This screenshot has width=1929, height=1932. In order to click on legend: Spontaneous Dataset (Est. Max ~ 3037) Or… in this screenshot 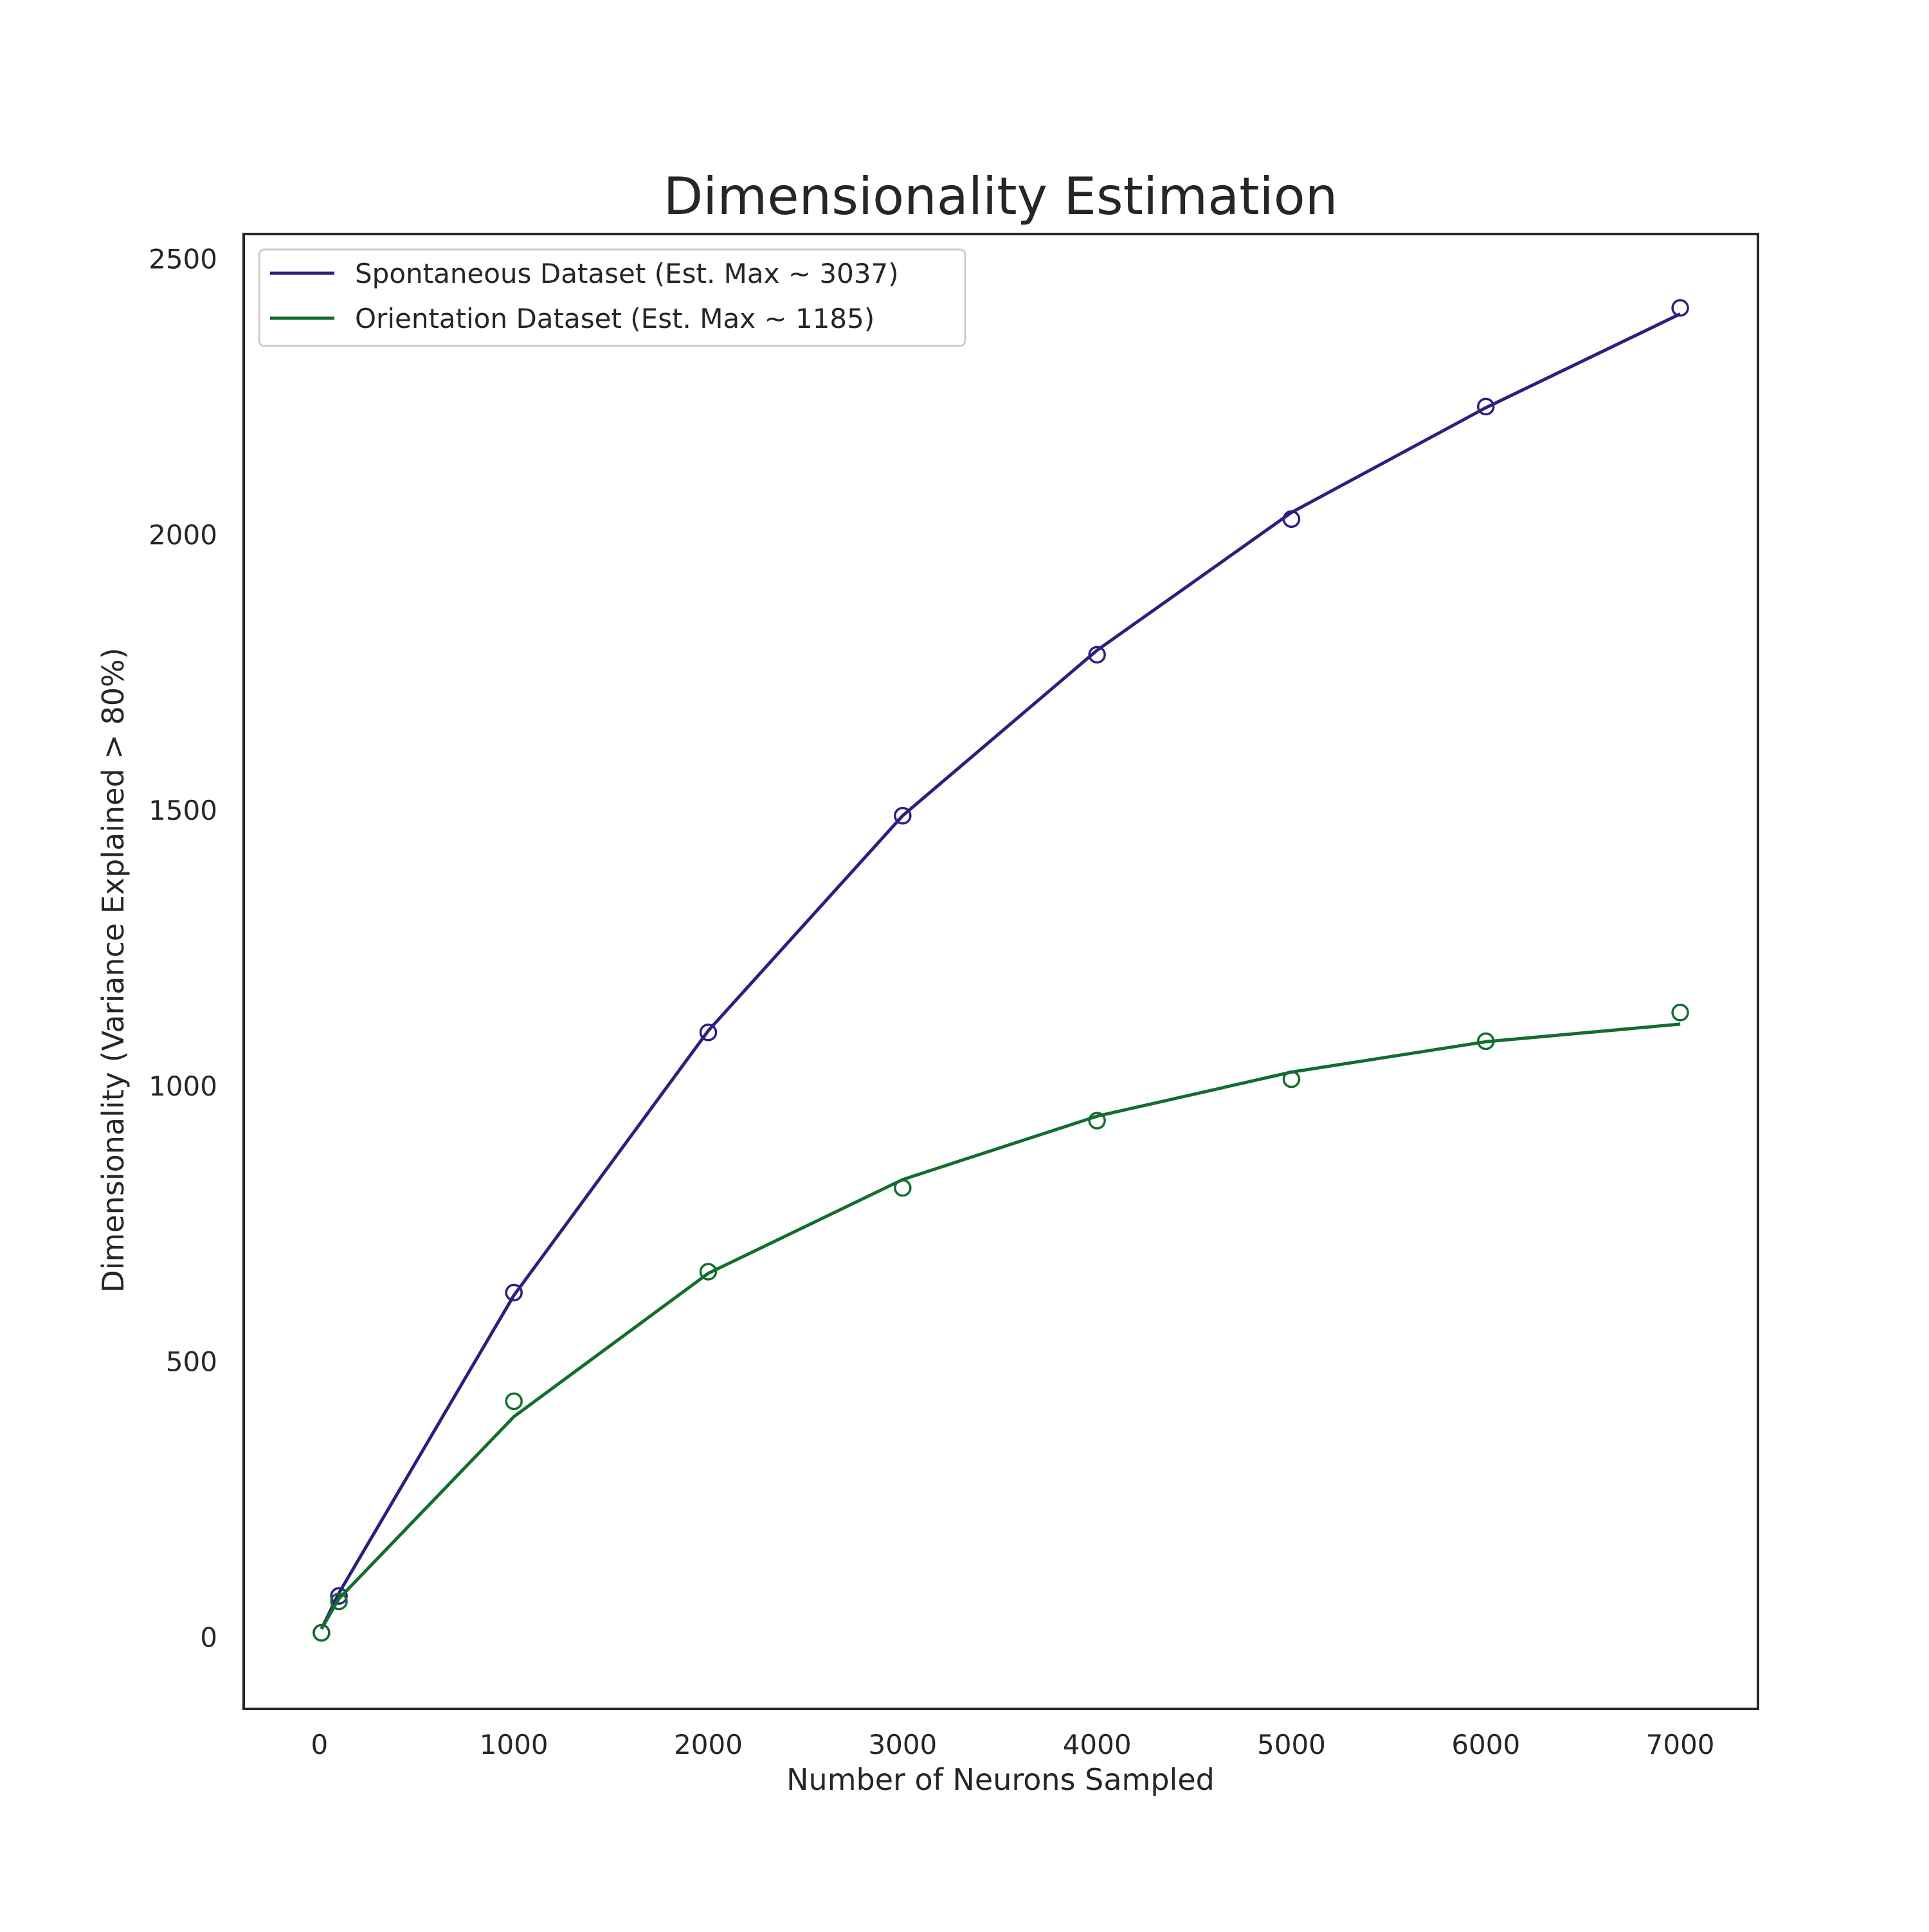, I will do `click(612, 297)`.